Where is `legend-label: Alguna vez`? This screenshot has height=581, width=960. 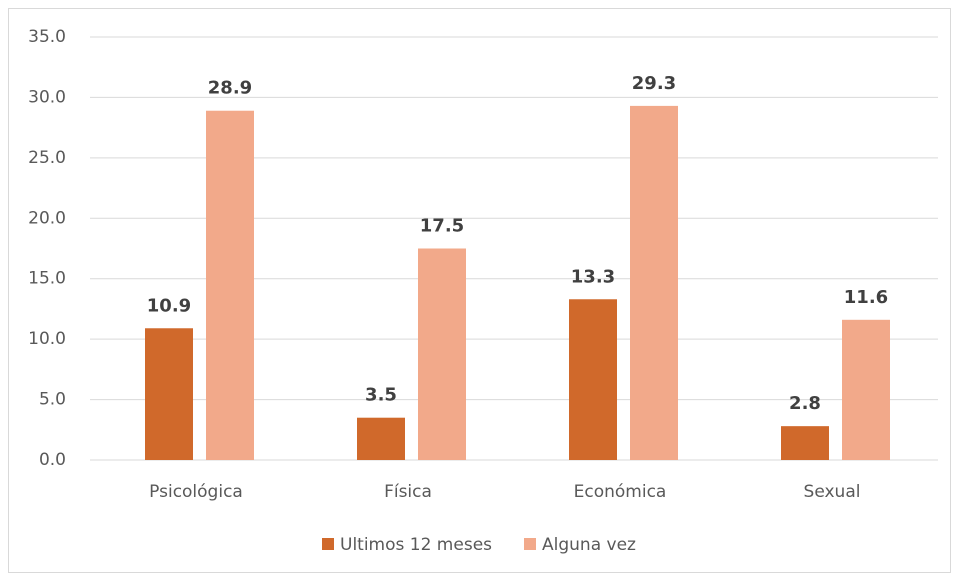 legend-label: Alguna vez is located at coordinates (589, 545).